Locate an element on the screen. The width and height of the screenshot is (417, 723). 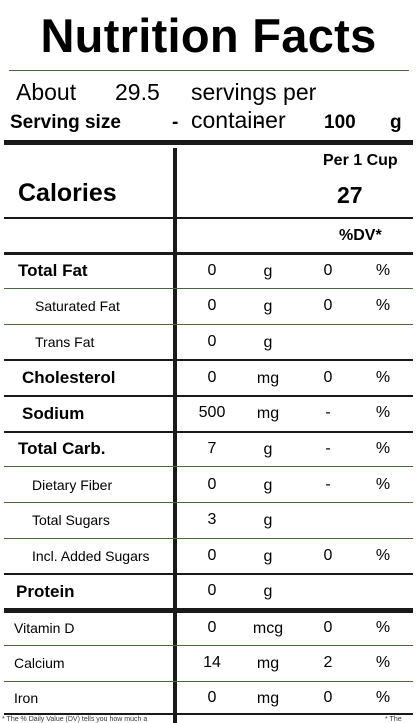
nutrient-name: Cholesterol is located at coordinates (69, 377).